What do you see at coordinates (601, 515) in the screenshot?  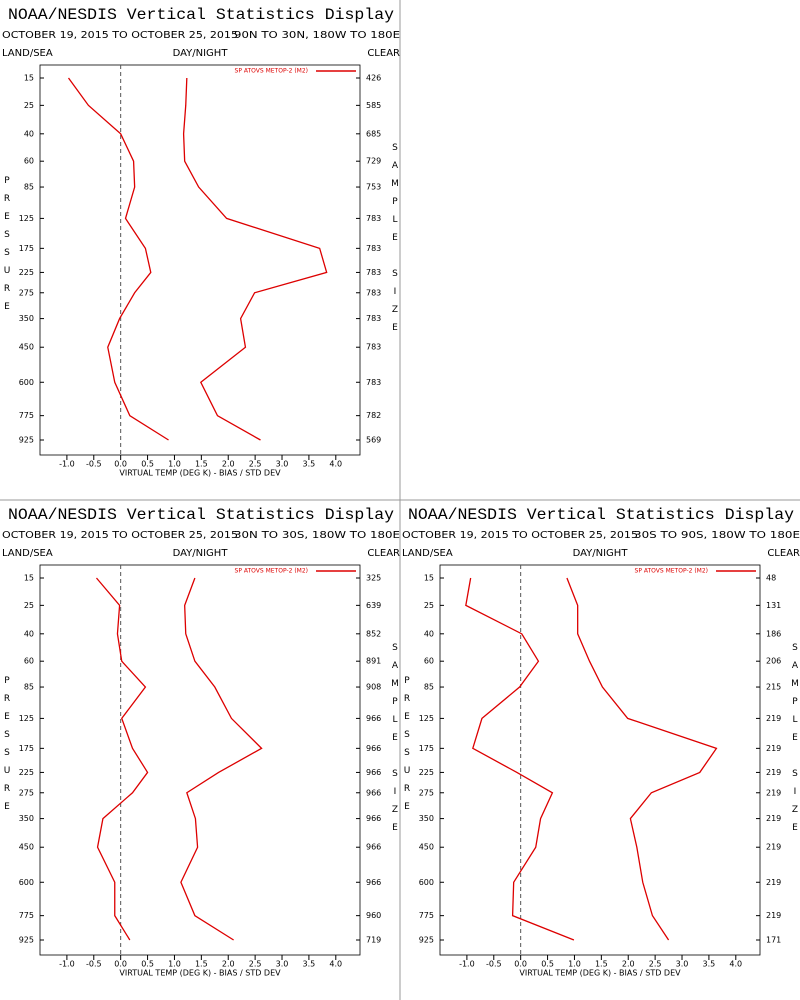 I see `panel-title: NOAA/NESDIS Vertical Statistics Display` at bounding box center [601, 515].